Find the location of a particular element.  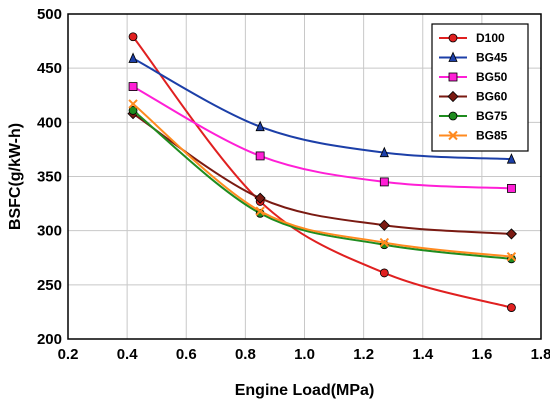

y-axis-title: BSFC(g/kW-h) is located at coordinates (15, 176).